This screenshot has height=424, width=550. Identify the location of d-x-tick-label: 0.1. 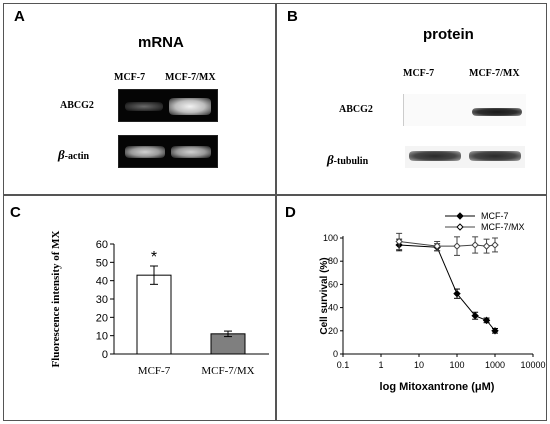
(343, 365).